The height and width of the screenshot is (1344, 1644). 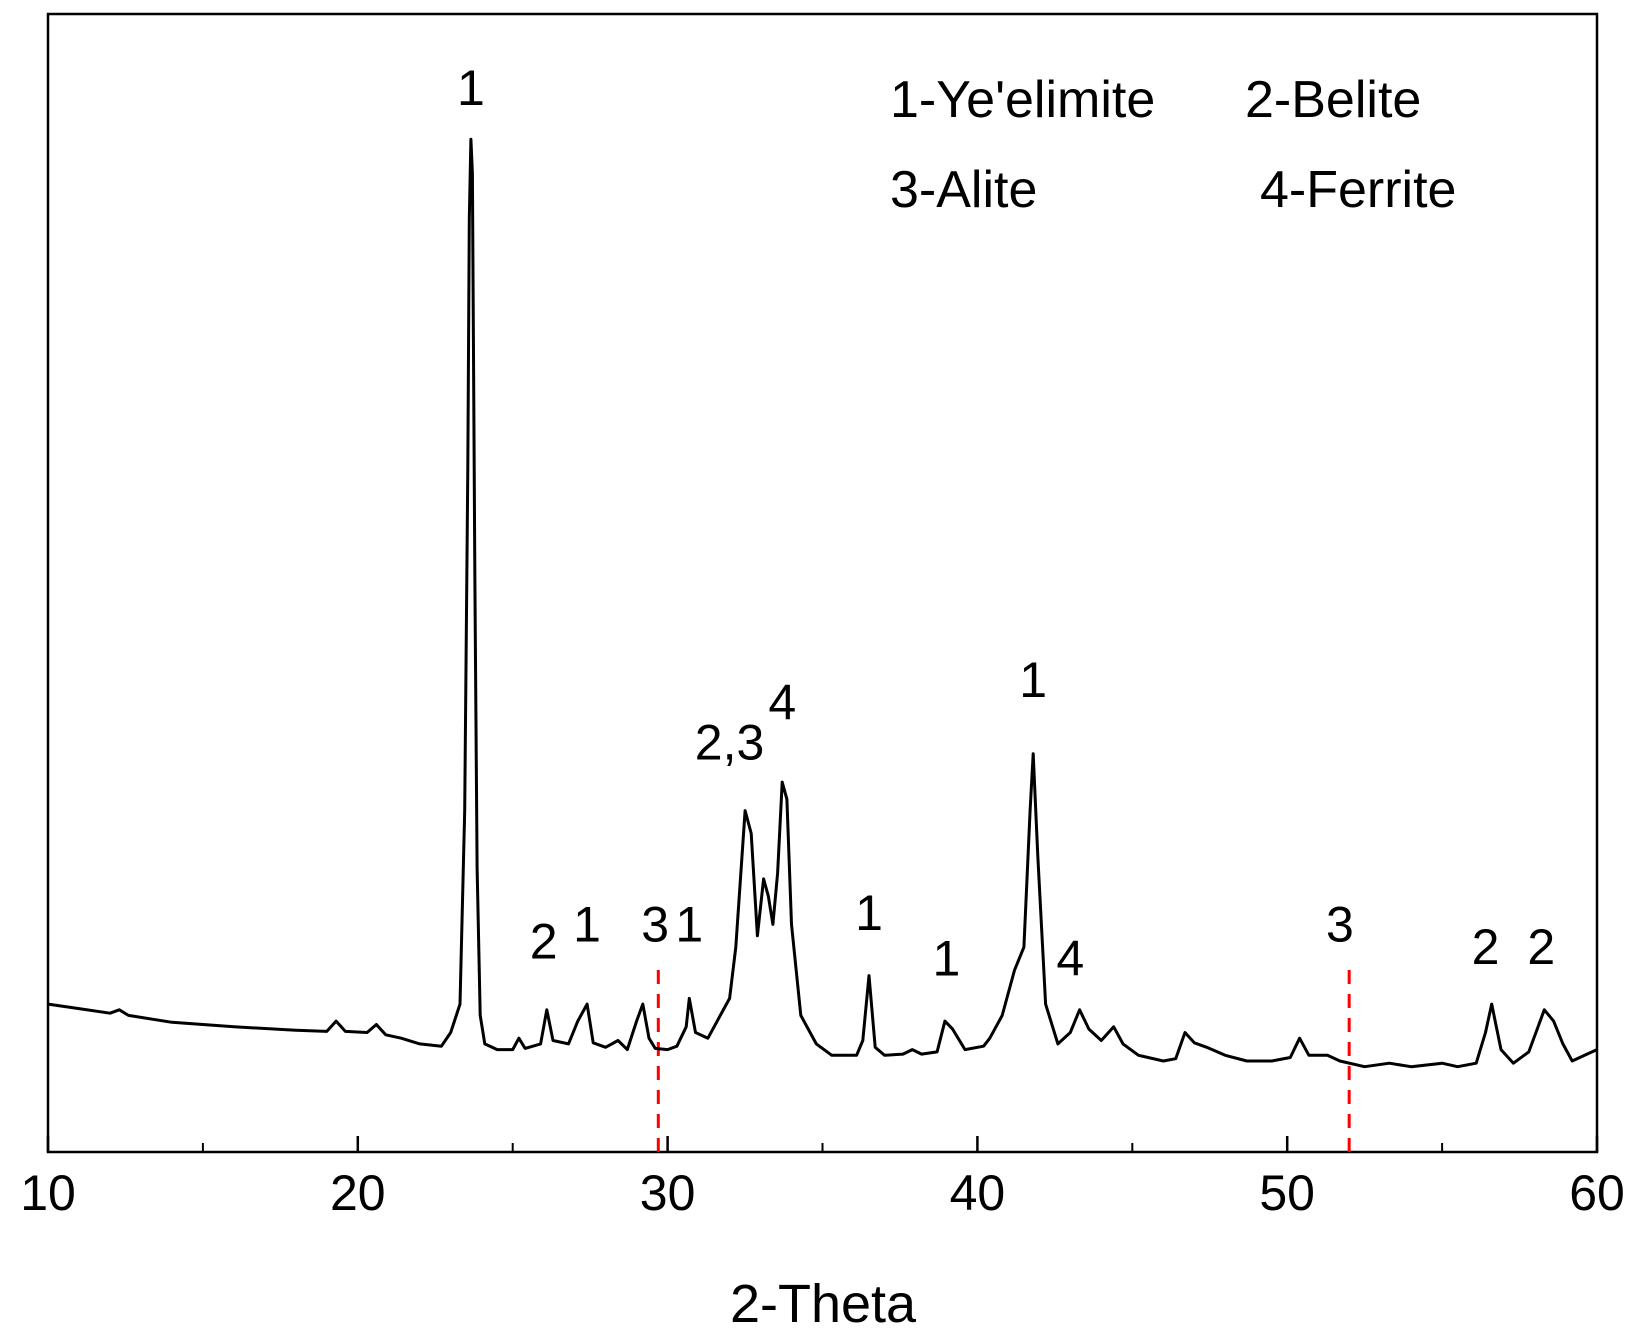 What do you see at coordinates (358, 1193) in the screenshot?
I see `x-tick-label: 20` at bounding box center [358, 1193].